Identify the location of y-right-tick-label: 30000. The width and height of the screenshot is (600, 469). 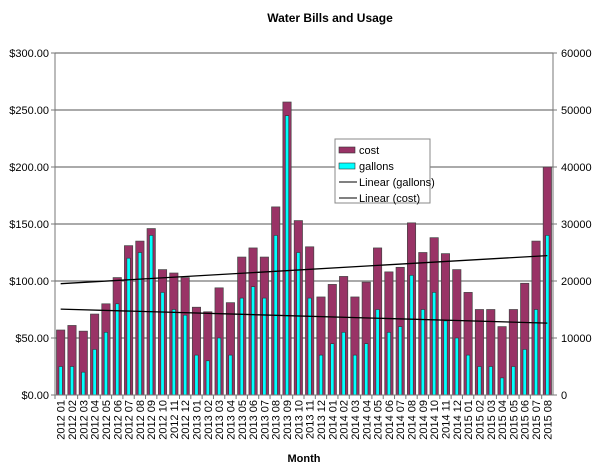
(576, 225).